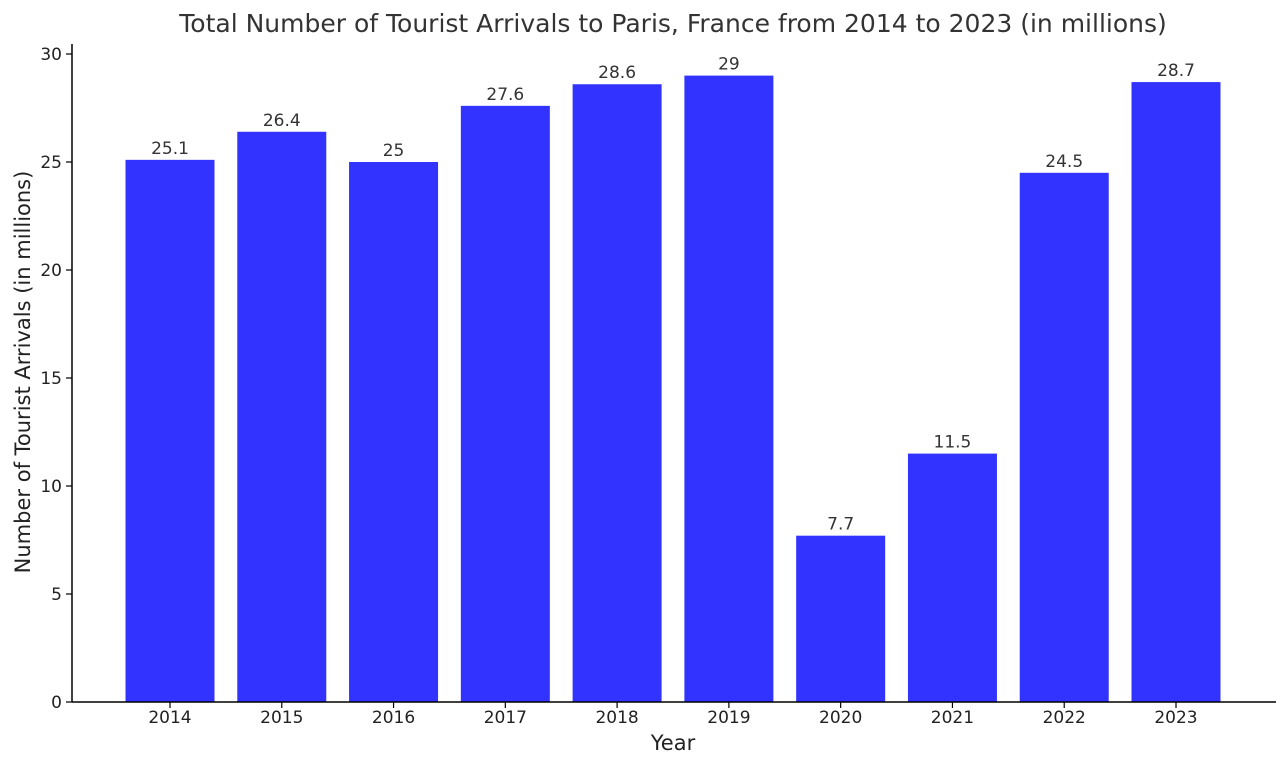 The width and height of the screenshot is (1288, 768). What do you see at coordinates (169, 718) in the screenshot?
I see `x-tick-label-2014: 2014` at bounding box center [169, 718].